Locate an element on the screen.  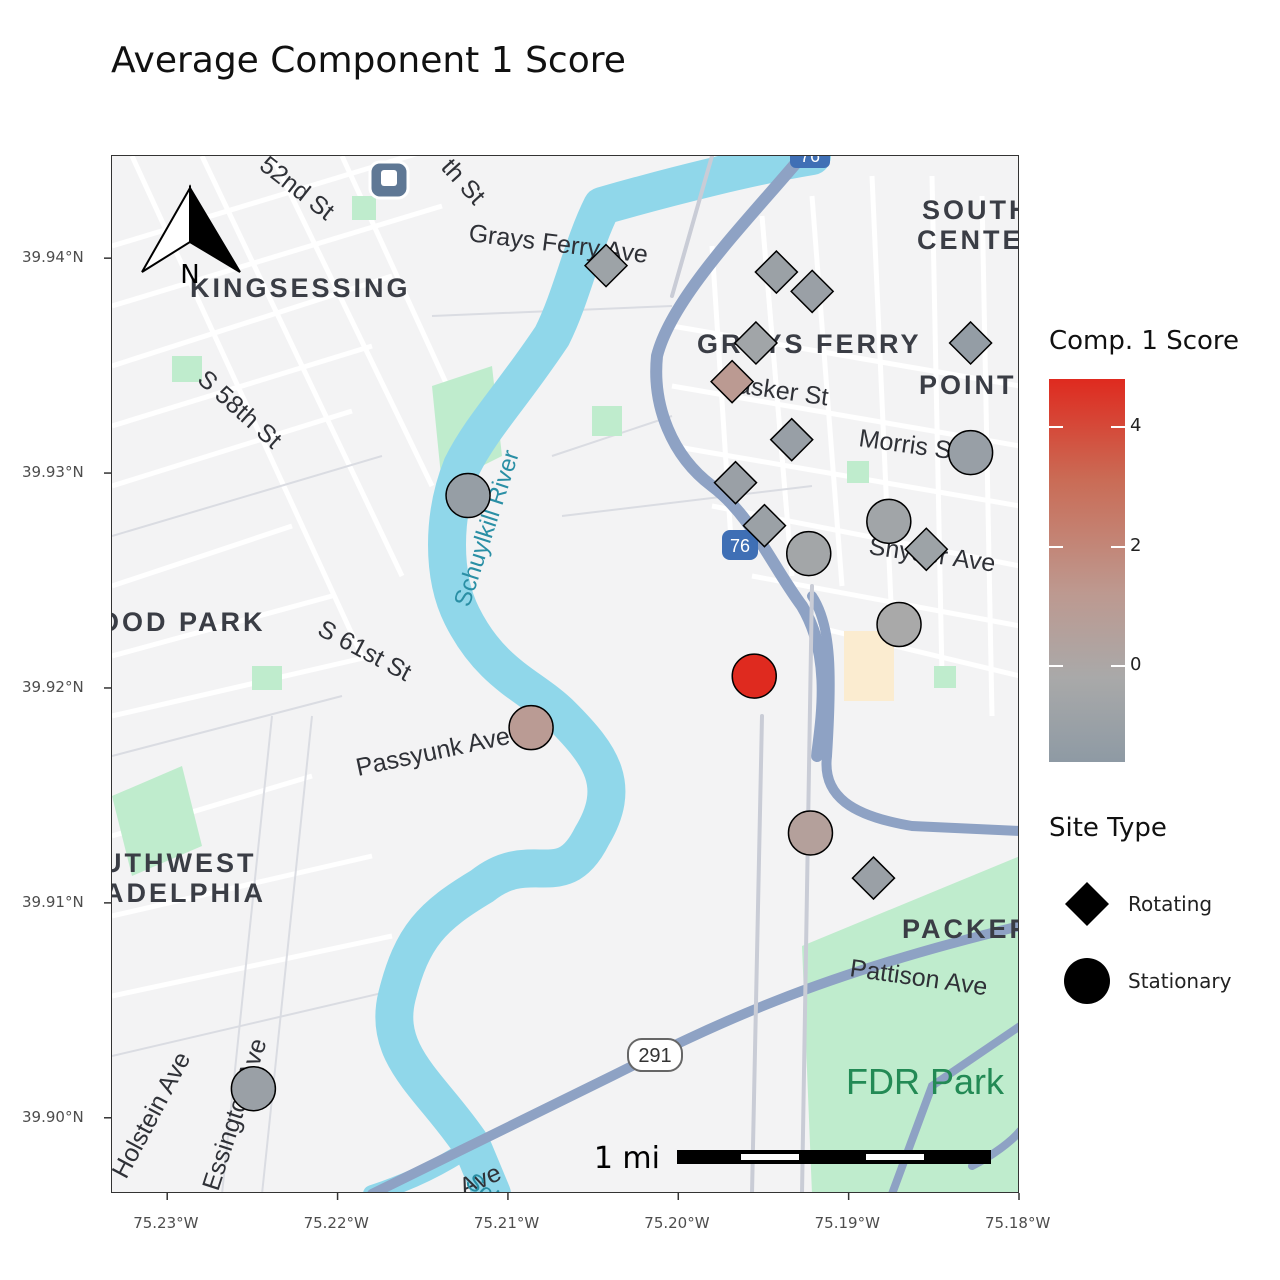
scale-bar-label: 1 mi is located at coordinates (627, 1158).